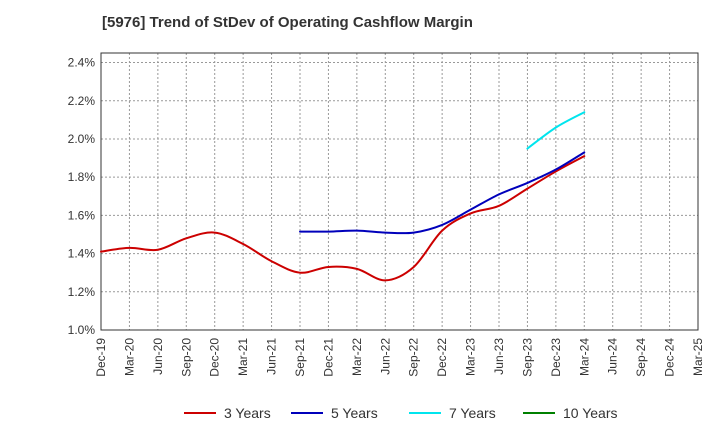 The height and width of the screenshot is (440, 720). I want to click on y-tick-label: 2.2%, so click(82, 101).